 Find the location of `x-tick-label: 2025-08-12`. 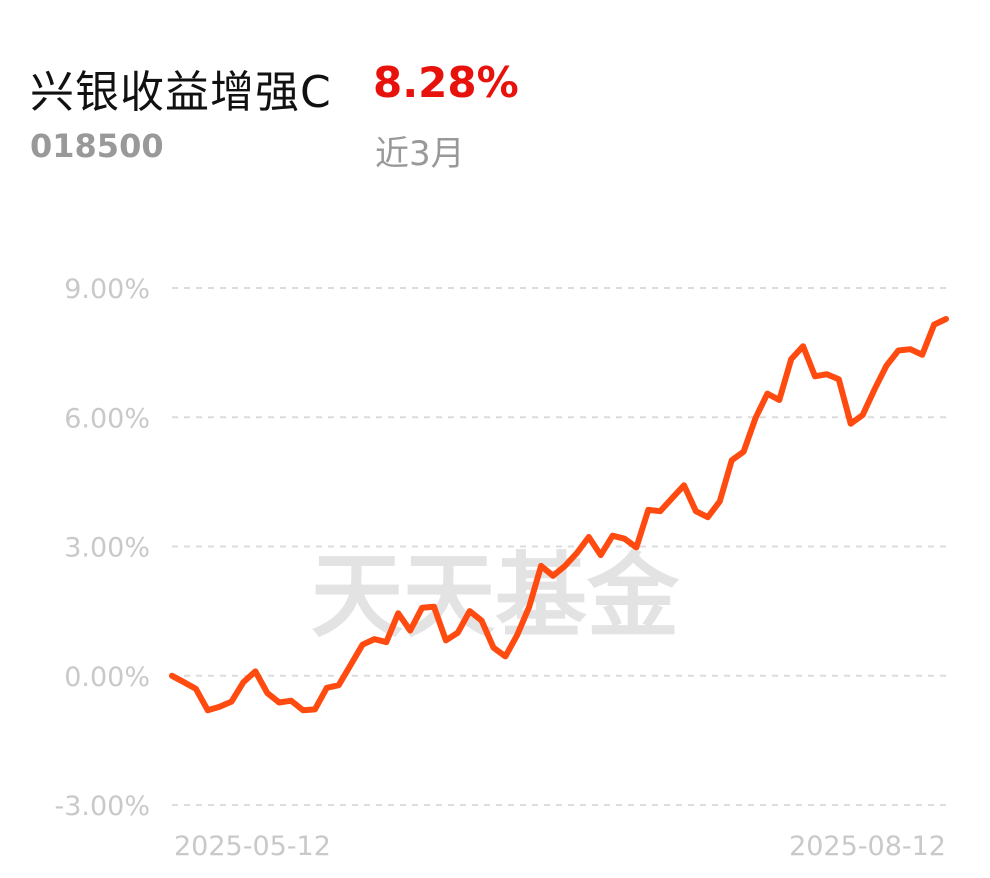

x-tick-label: 2025-08-12 is located at coordinates (867, 846).